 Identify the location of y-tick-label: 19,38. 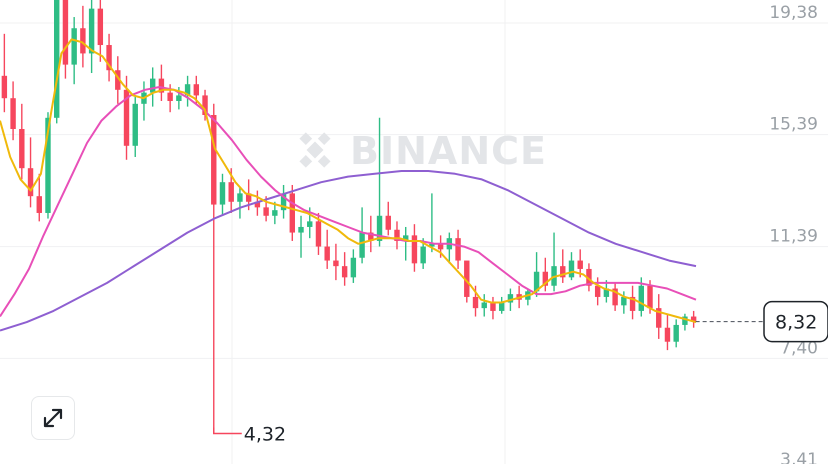
(793, 13).